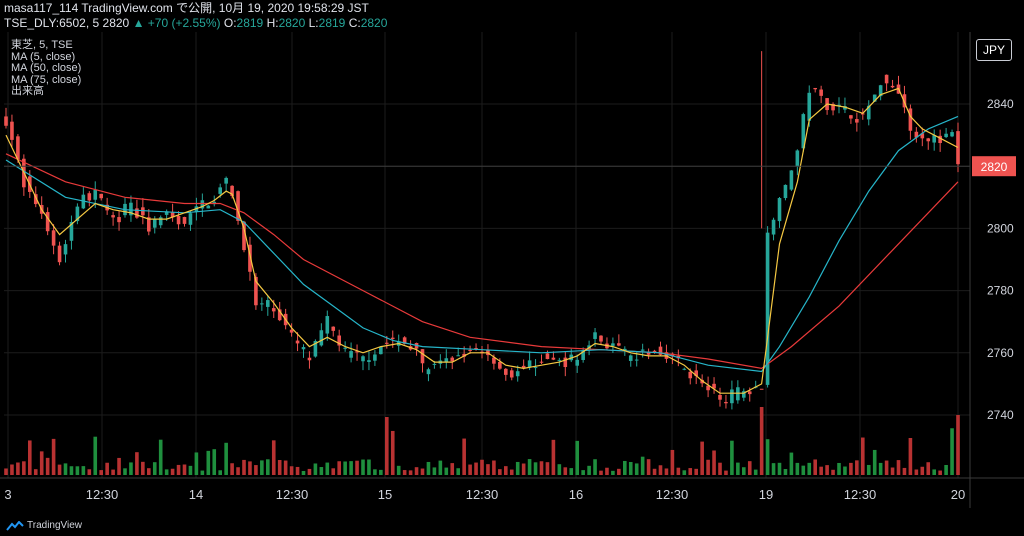  What do you see at coordinates (46, 68) in the screenshot?
I see `legend-ma50: MA (50, close)` at bounding box center [46, 68].